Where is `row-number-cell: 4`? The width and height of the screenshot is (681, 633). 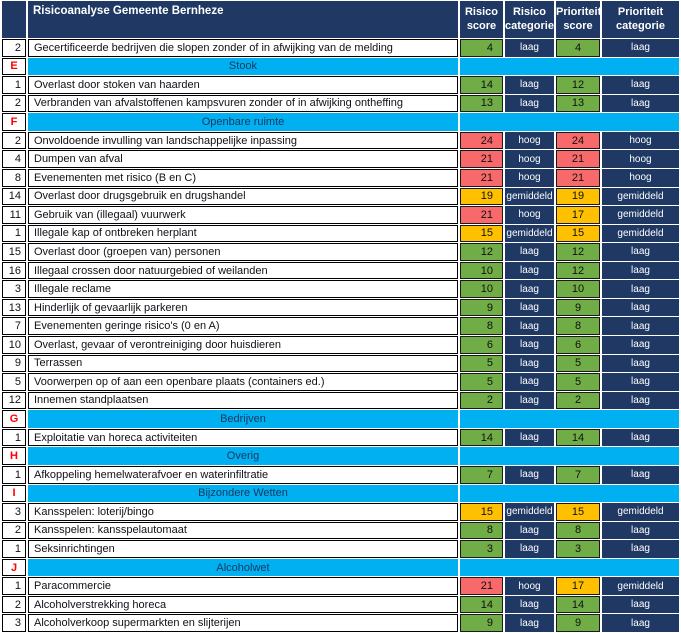 row-number-cell: 4 is located at coordinates (14, 159).